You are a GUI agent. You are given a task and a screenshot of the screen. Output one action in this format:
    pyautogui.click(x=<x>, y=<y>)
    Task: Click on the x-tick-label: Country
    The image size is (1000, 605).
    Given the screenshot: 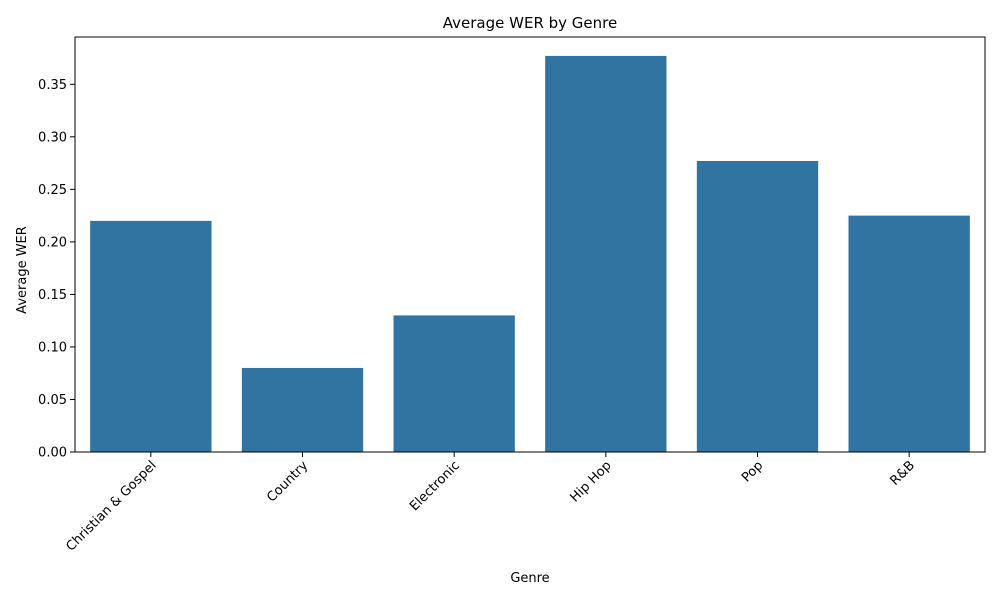 What is the action you would take?
    pyautogui.click(x=287, y=481)
    